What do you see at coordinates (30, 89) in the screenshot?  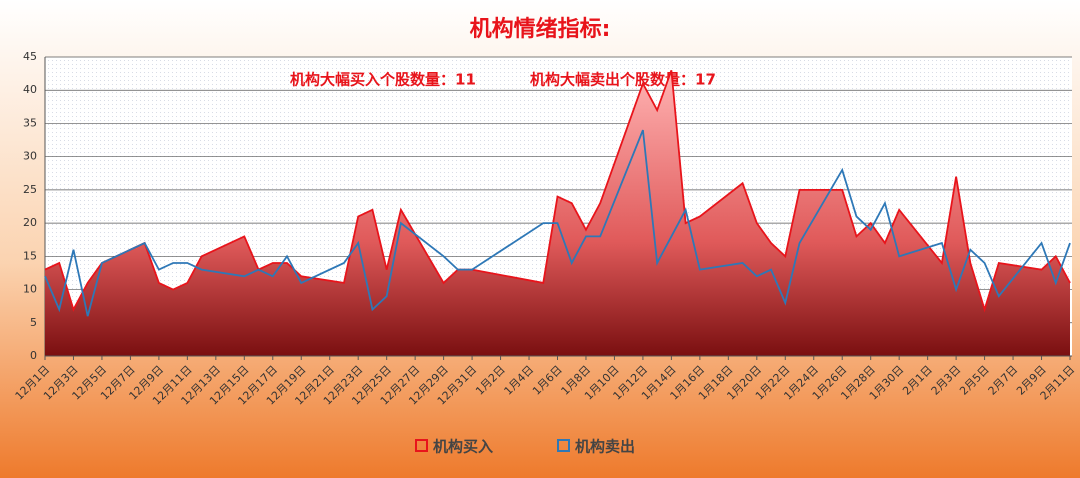 I see `y-tick-label: 40` at bounding box center [30, 89].